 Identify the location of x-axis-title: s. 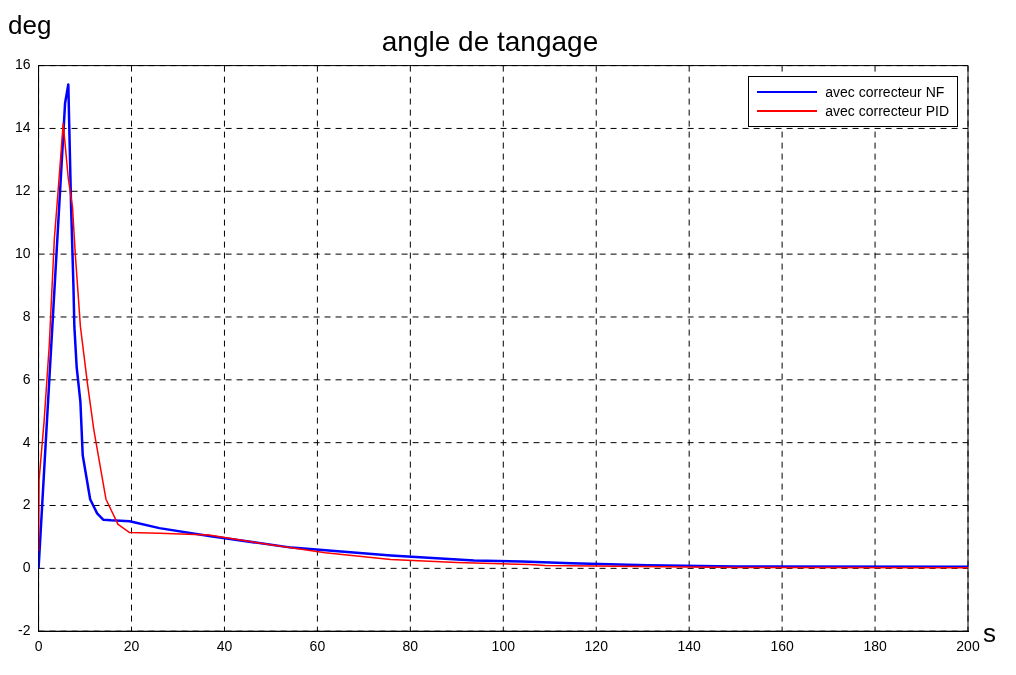
(989, 633).